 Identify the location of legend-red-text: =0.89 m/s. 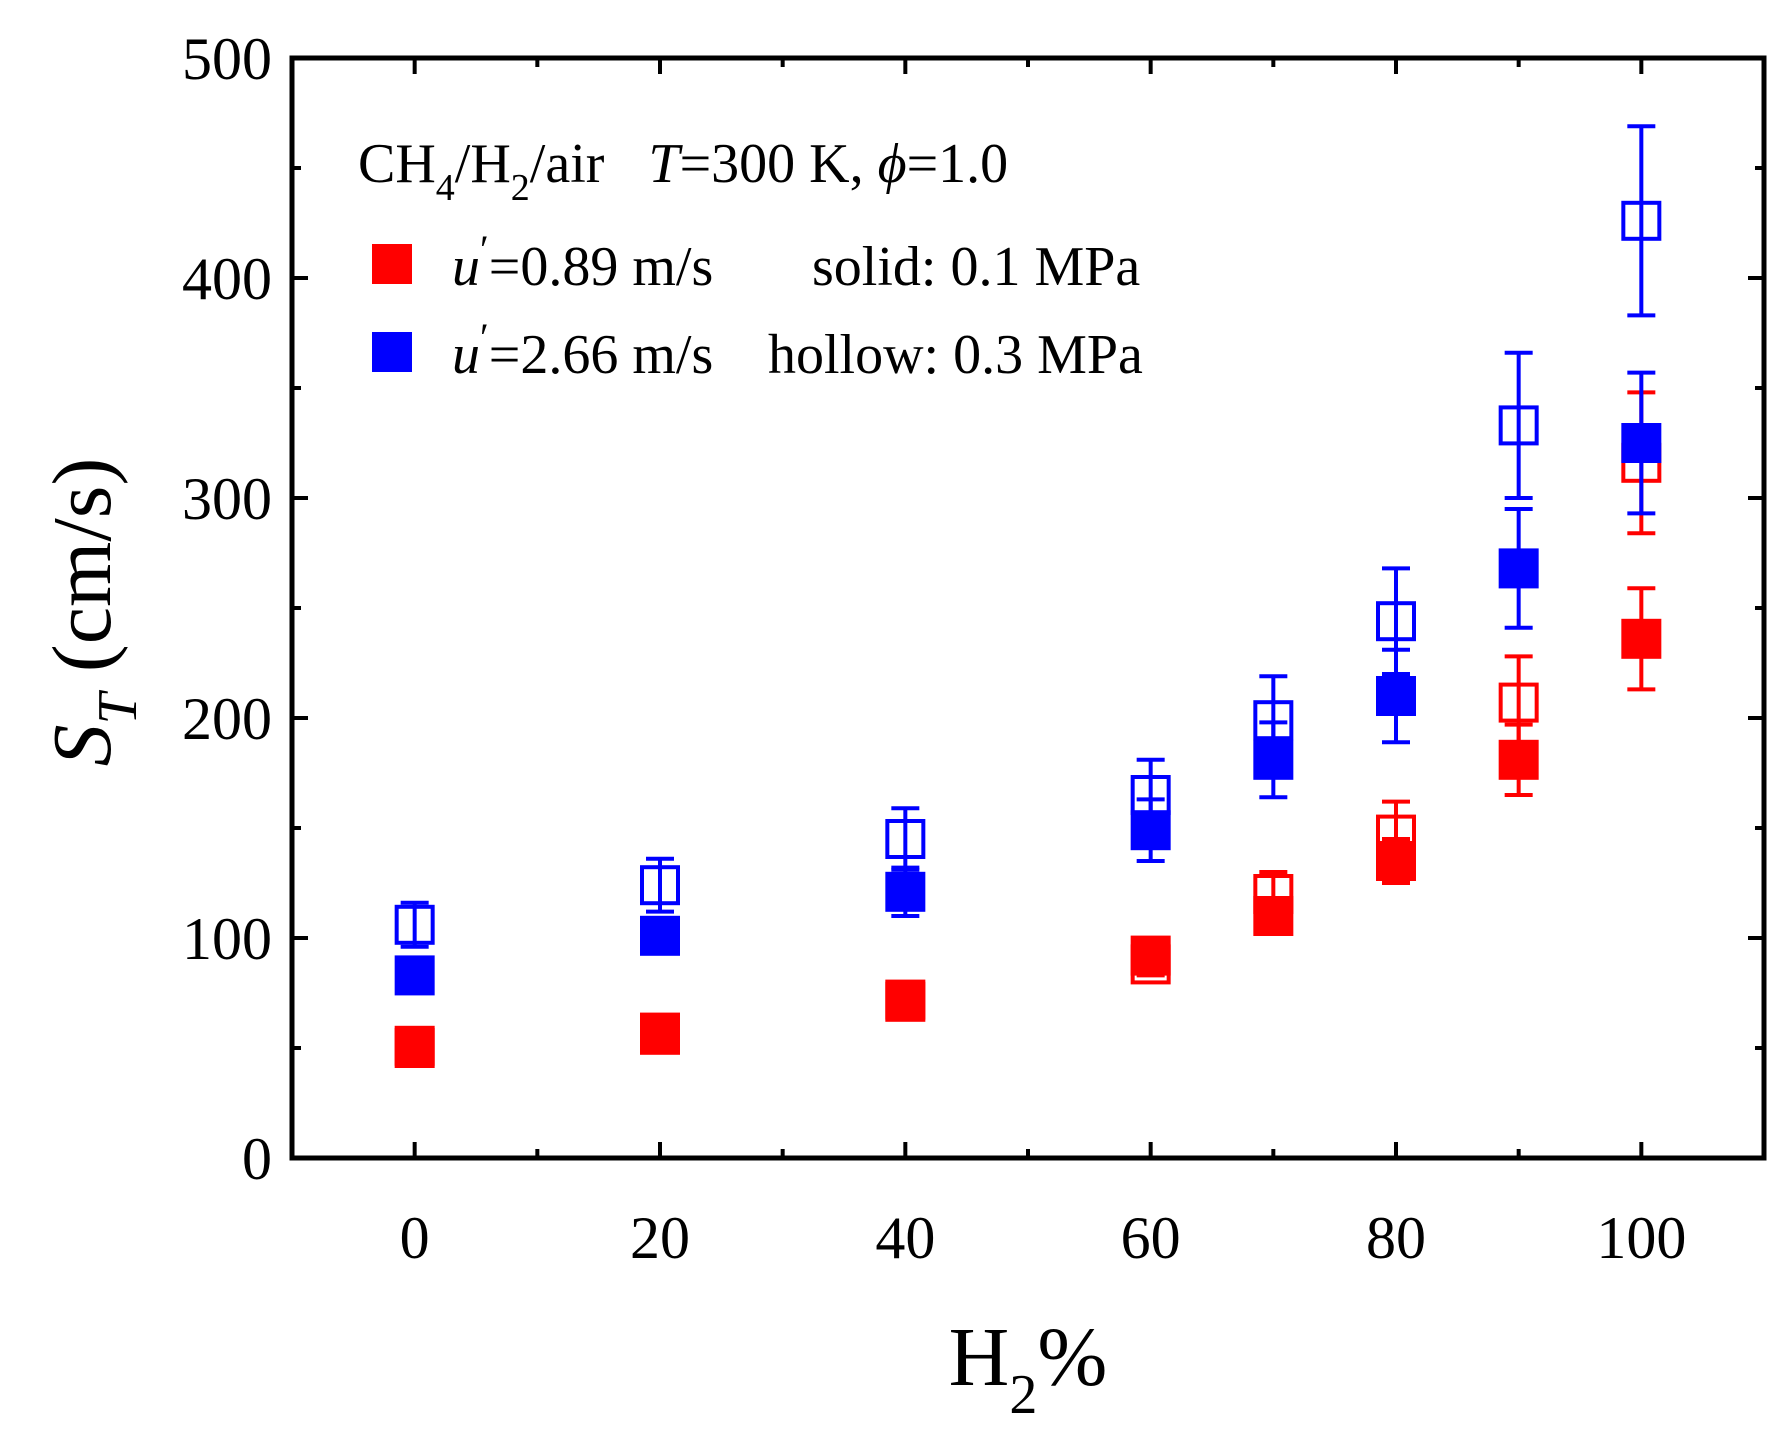
(601, 267).